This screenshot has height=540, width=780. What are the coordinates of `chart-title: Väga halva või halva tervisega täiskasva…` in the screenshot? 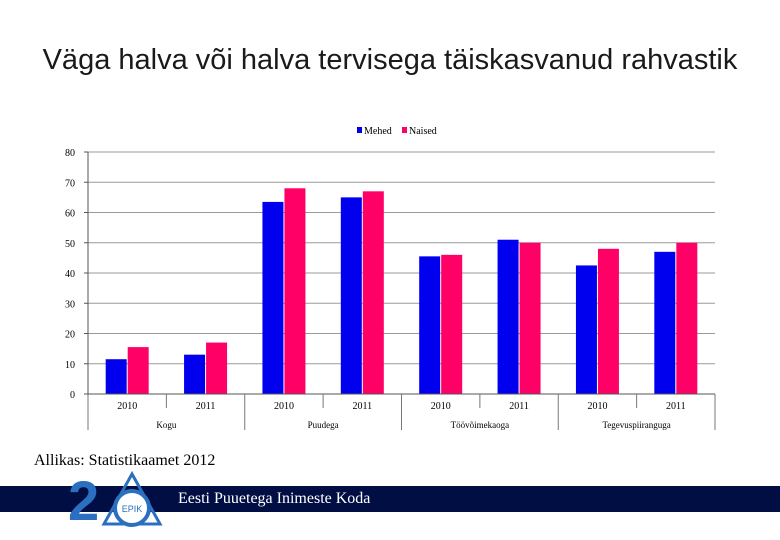 It's located at (390, 60).